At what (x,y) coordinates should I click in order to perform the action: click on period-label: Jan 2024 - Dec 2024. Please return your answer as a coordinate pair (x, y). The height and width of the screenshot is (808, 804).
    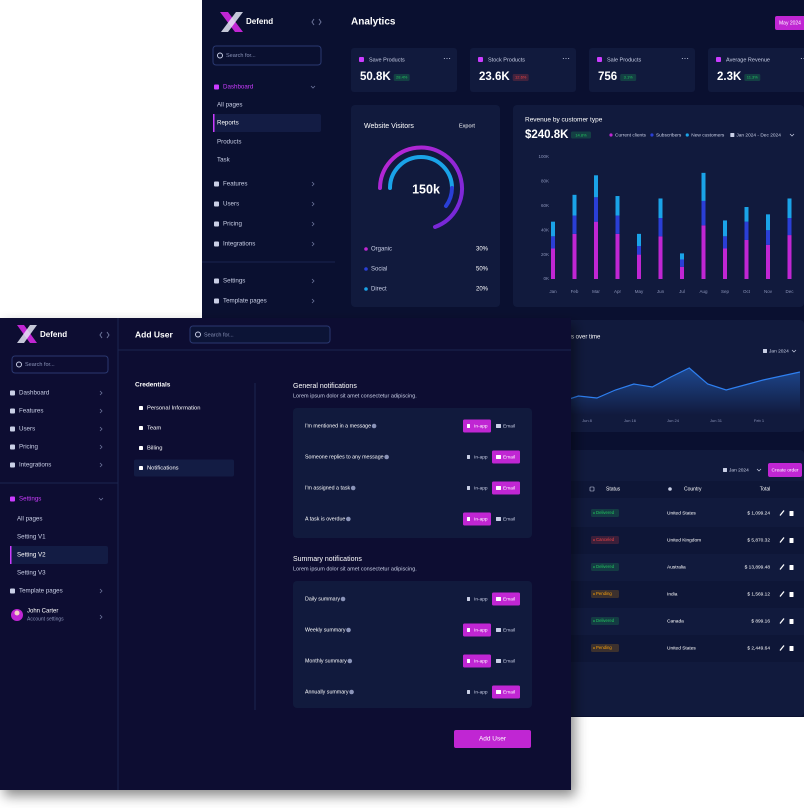
    Looking at the image, I should click on (758, 135).